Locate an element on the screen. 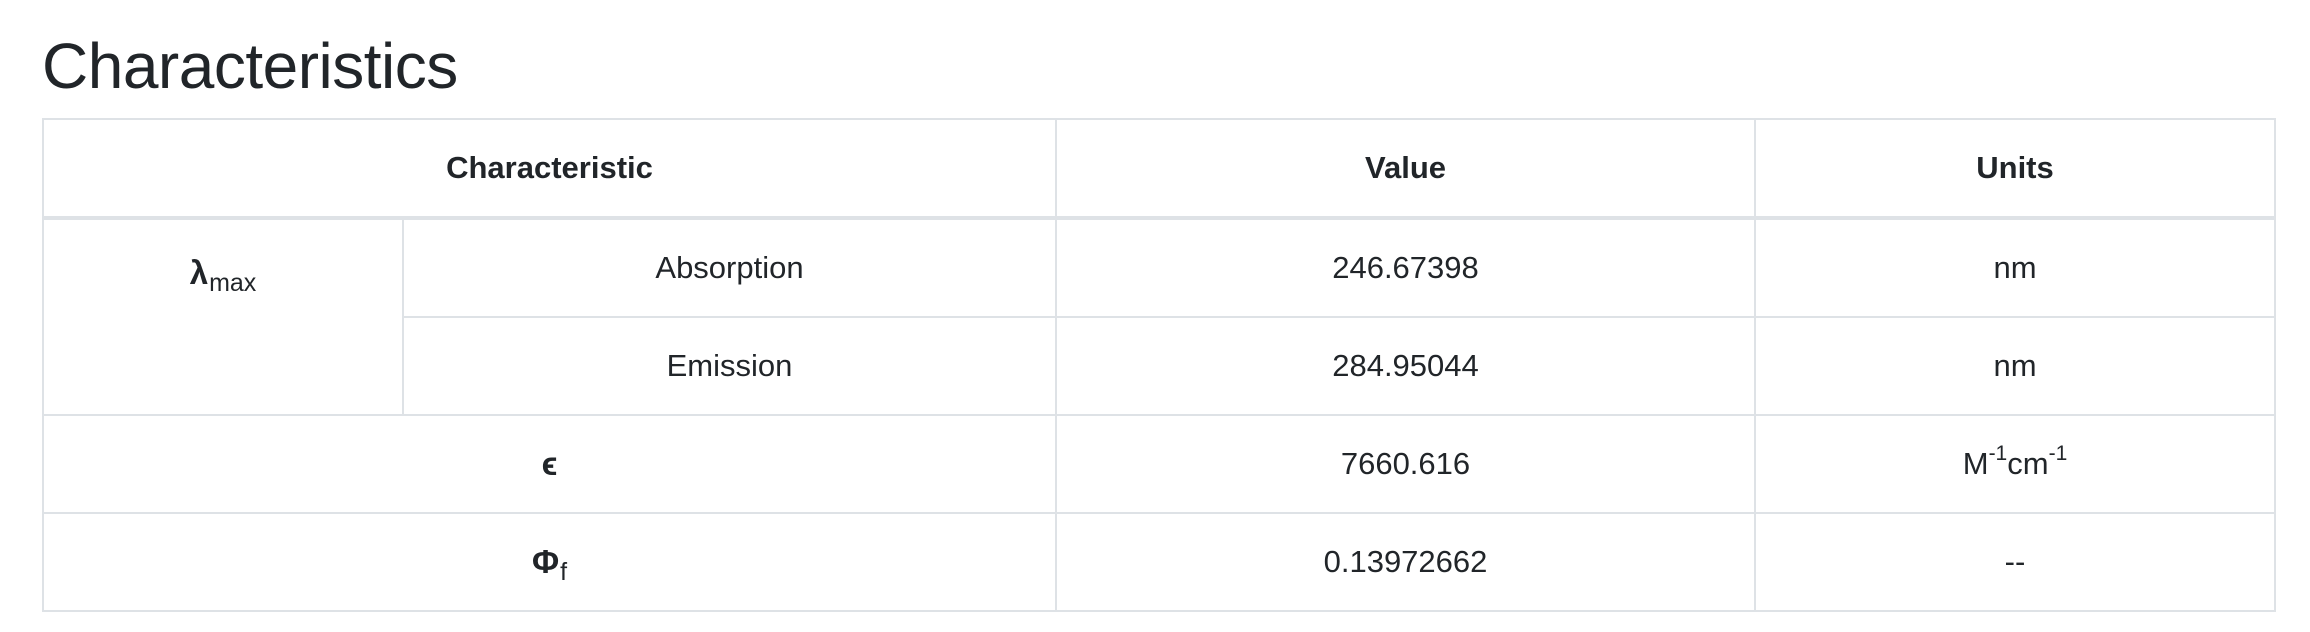 Image resolution: width=2310 pixels, height=632 pixels. epsilon-value: 7660.616 is located at coordinates (1405, 464).